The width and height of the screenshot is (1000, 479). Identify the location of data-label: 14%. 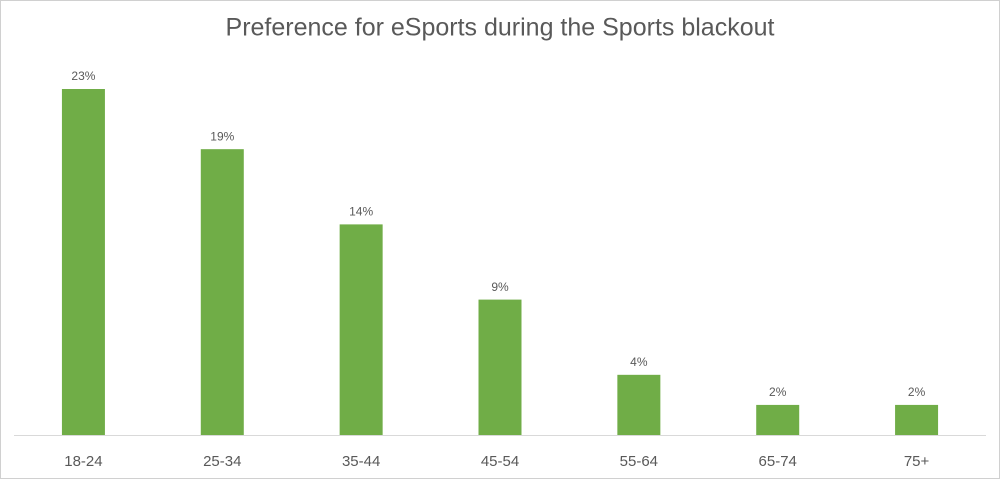
(361, 212).